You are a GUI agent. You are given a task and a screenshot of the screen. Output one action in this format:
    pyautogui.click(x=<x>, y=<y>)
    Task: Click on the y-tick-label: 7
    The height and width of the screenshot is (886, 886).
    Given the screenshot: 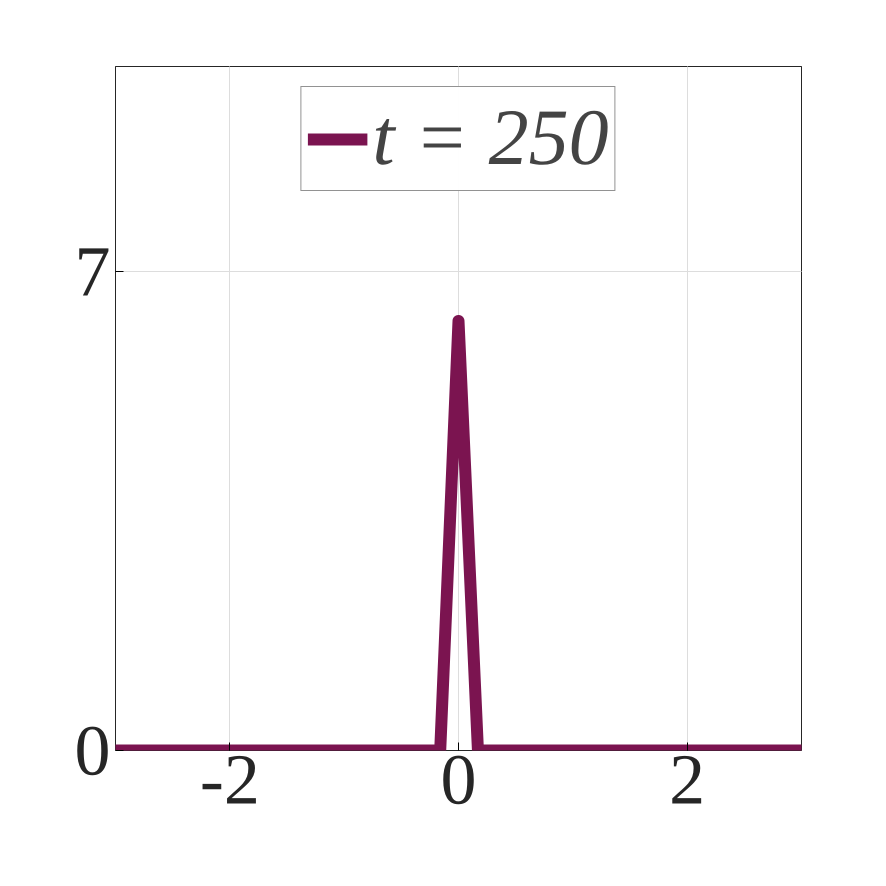 What is the action you would take?
    pyautogui.click(x=92, y=272)
    